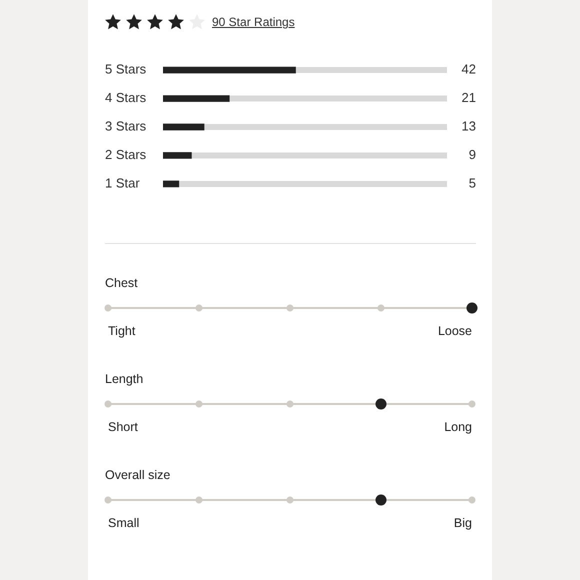 This screenshot has width=580, height=580. I want to click on data-label: 9, so click(472, 154).